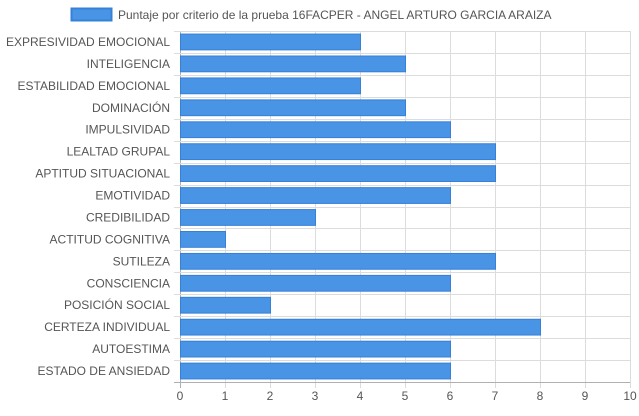  I want to click on category-label: APTITUD SITUACIONAL, so click(102, 174).